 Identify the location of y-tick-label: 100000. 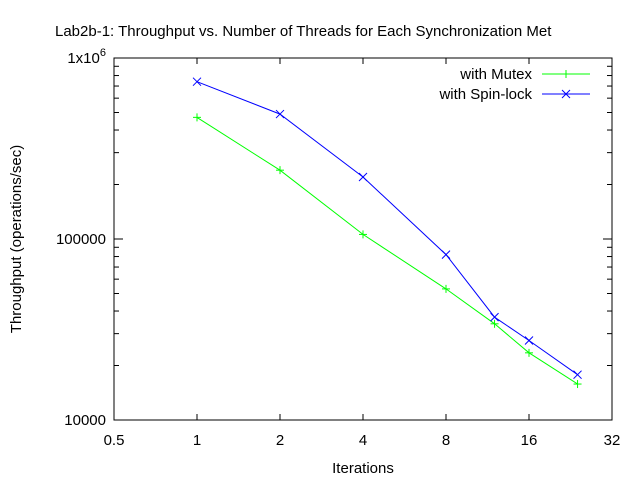
(81, 239).